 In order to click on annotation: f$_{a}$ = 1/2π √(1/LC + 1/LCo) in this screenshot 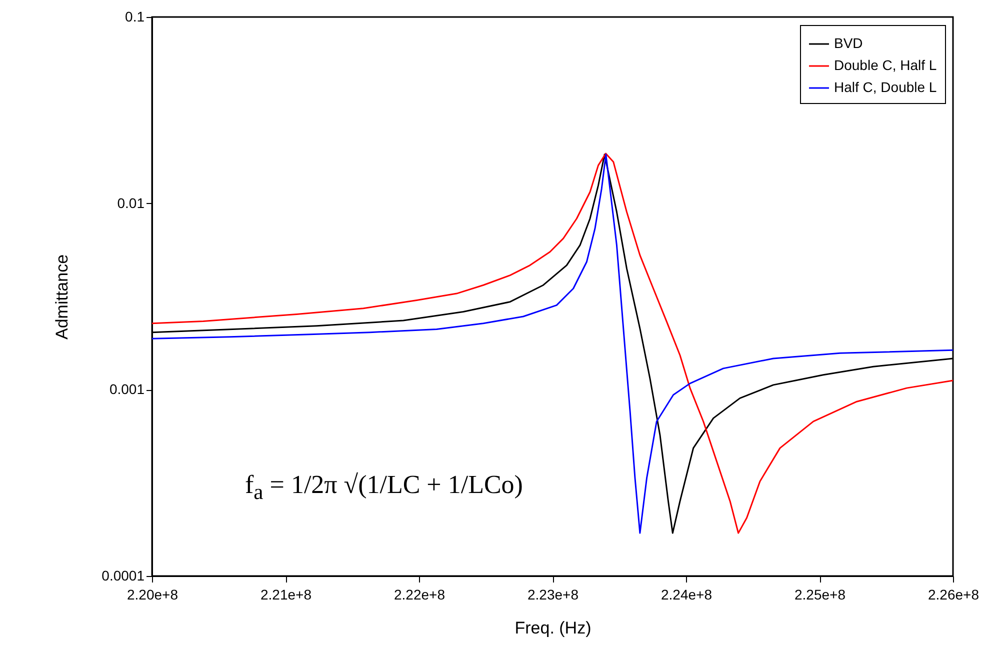, I will do `click(384, 488)`.